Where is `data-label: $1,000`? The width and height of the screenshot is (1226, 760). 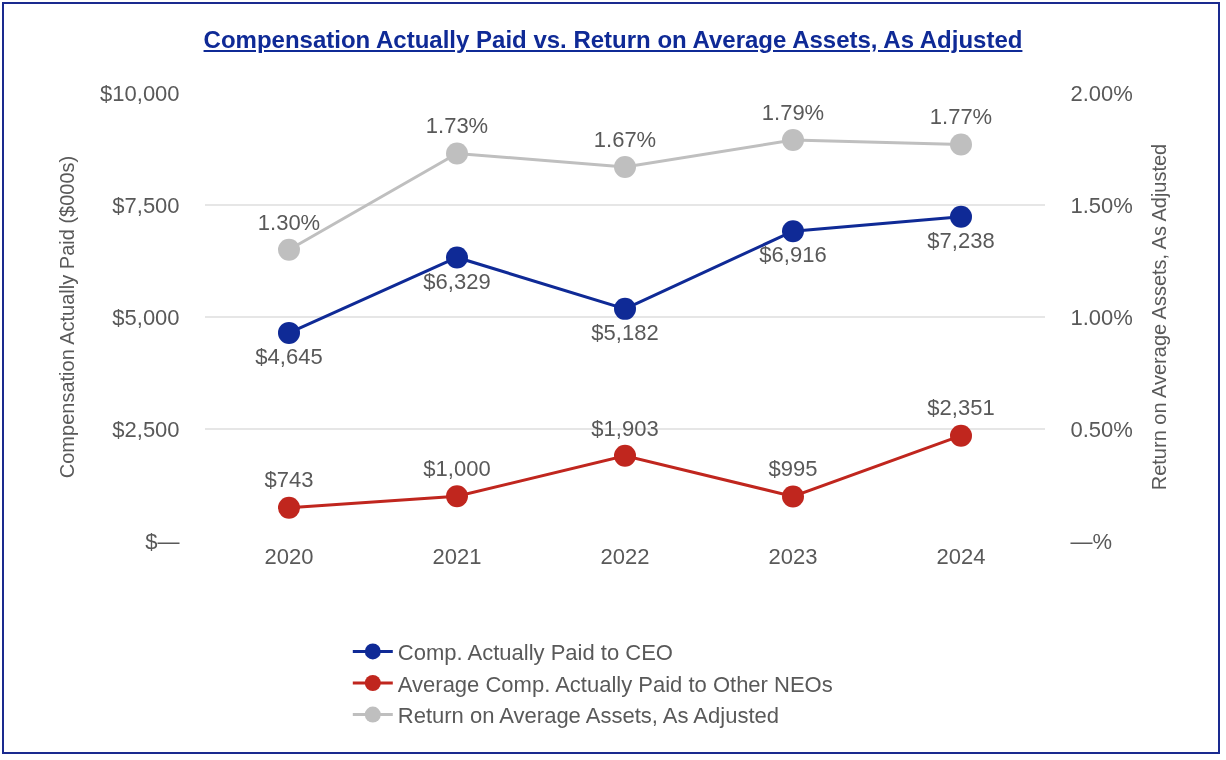
data-label: $1,000 is located at coordinates (457, 468).